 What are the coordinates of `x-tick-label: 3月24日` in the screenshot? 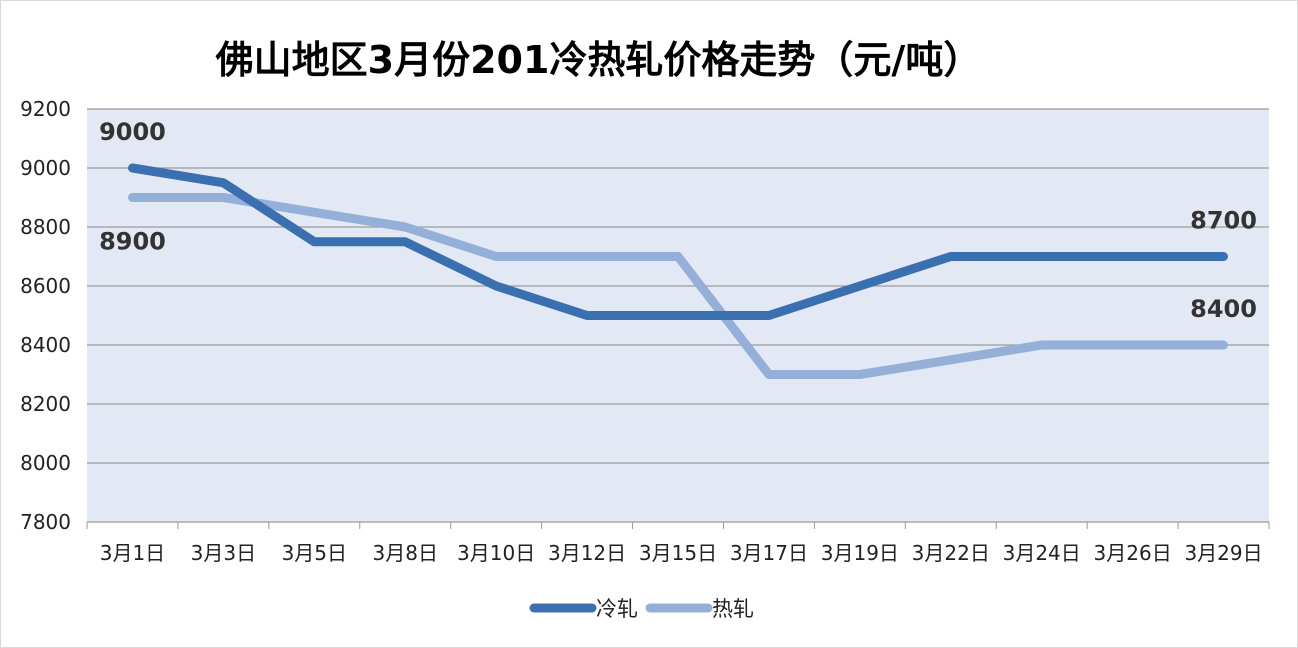 It's located at (1042, 553).